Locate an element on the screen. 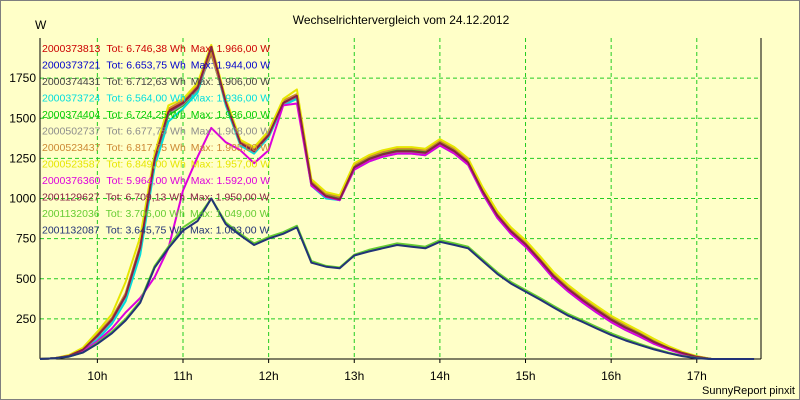 The image size is (800, 400). x-tick-label: 17h is located at coordinates (697, 376).